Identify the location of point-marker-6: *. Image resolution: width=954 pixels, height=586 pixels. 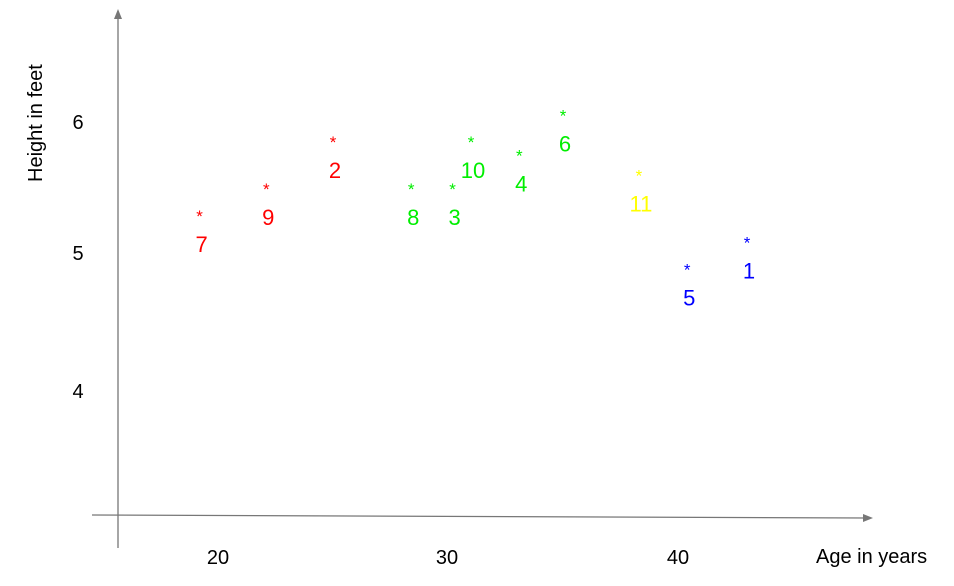
(563, 115).